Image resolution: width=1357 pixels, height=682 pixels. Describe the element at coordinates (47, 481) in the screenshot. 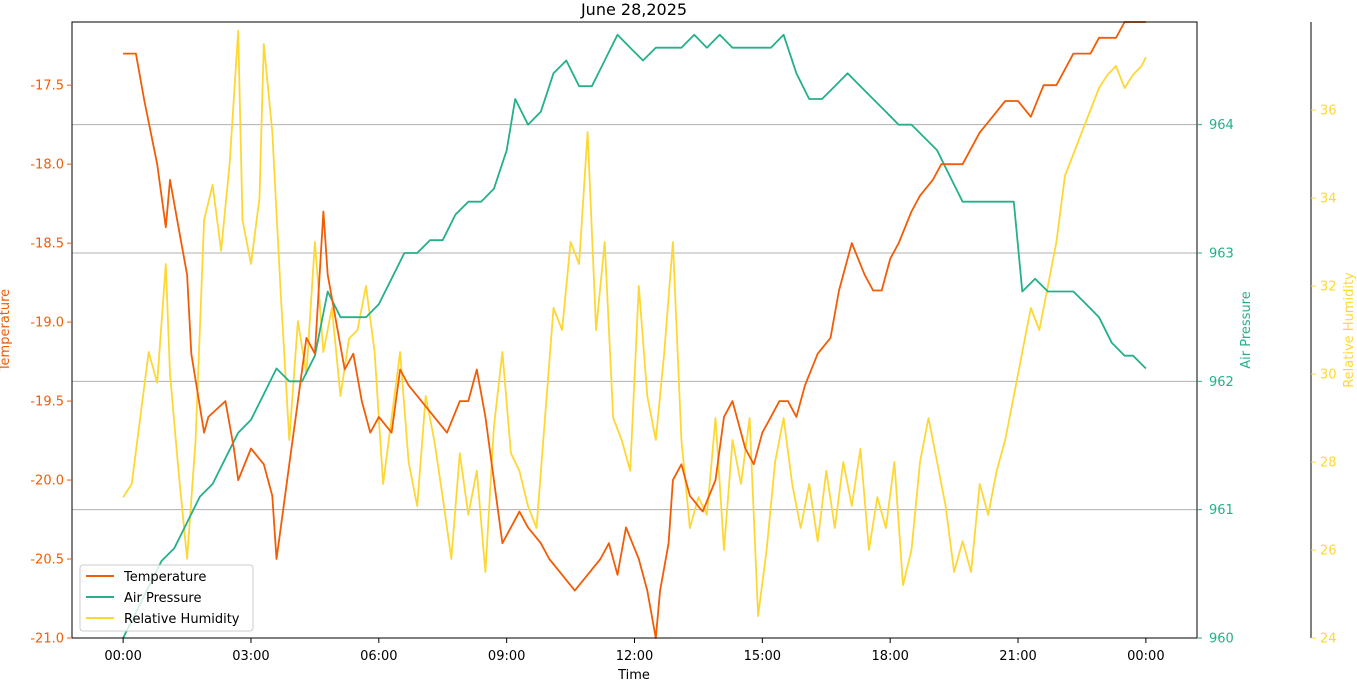

I see `temperature-tick-label: -20.0` at that location.